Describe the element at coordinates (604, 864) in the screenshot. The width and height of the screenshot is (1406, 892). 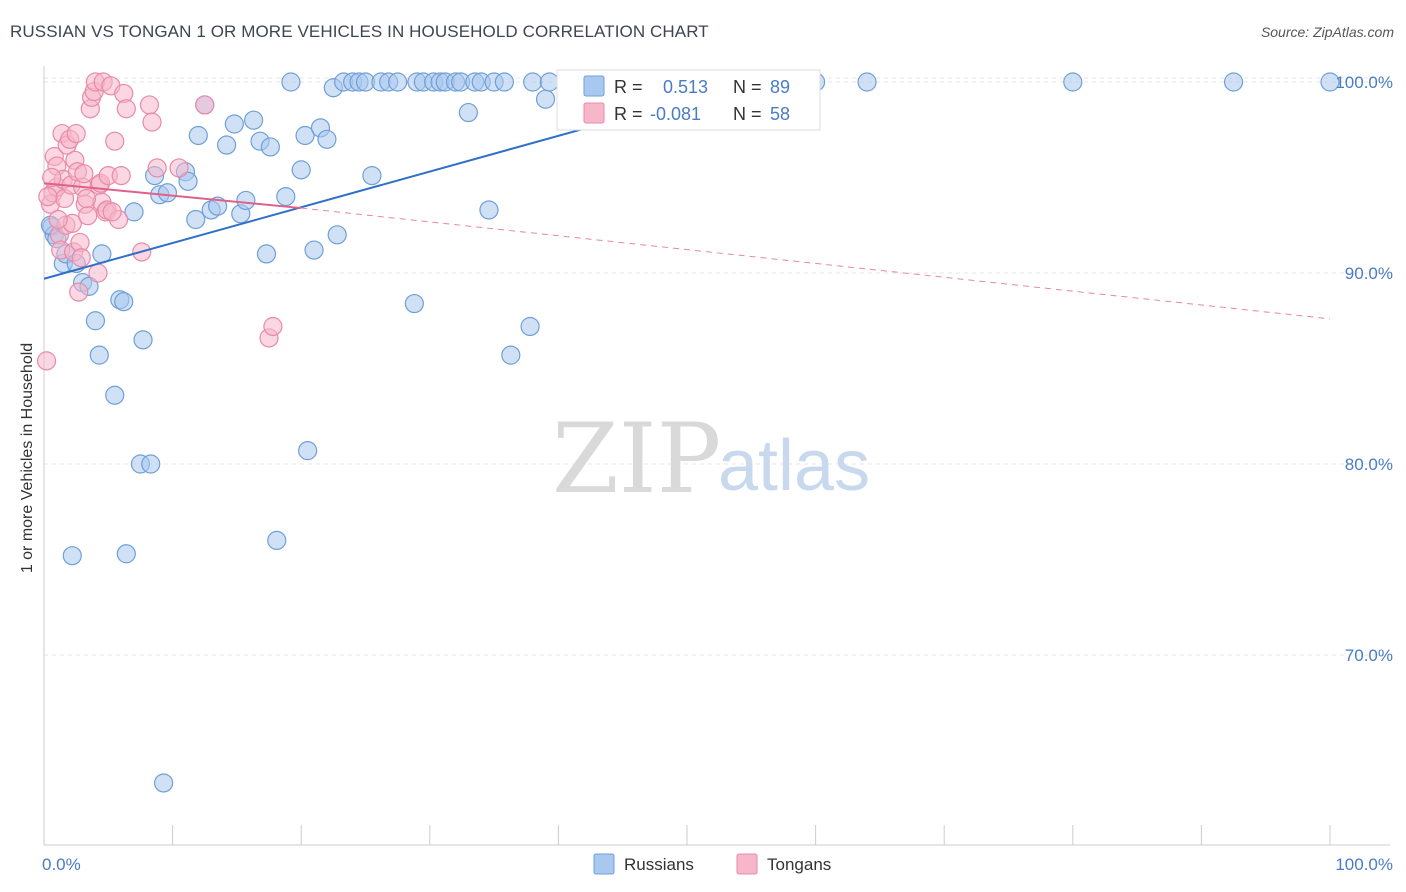
I see `series-legend-swatch-russians` at that location.